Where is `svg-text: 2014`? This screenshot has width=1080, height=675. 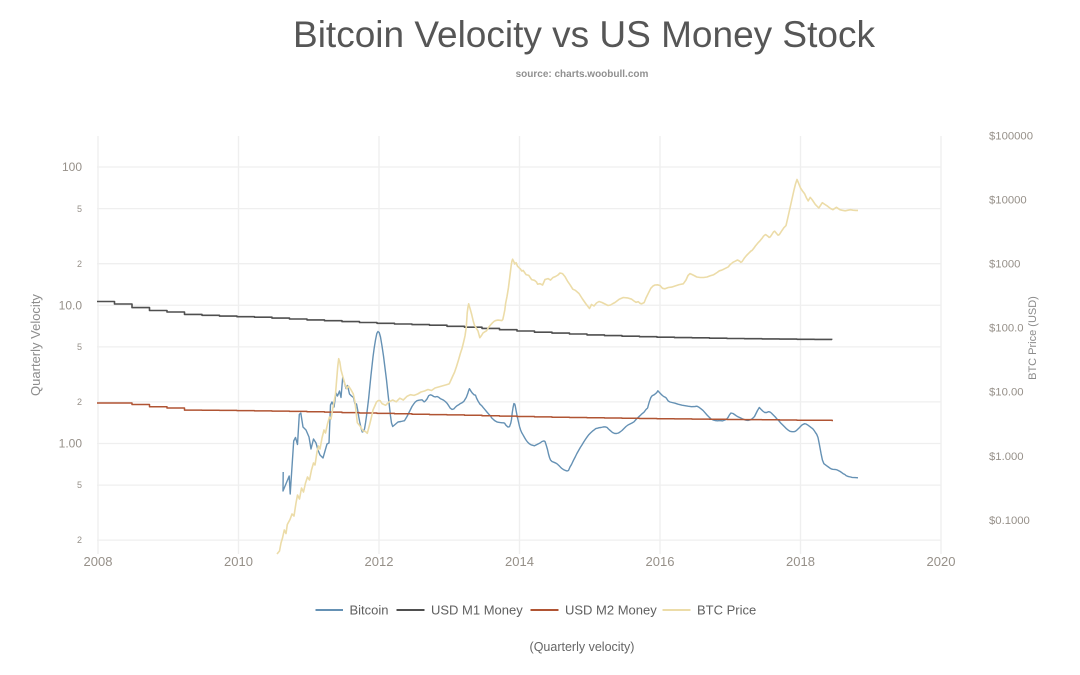
svg-text: 2014 is located at coordinates (519, 561).